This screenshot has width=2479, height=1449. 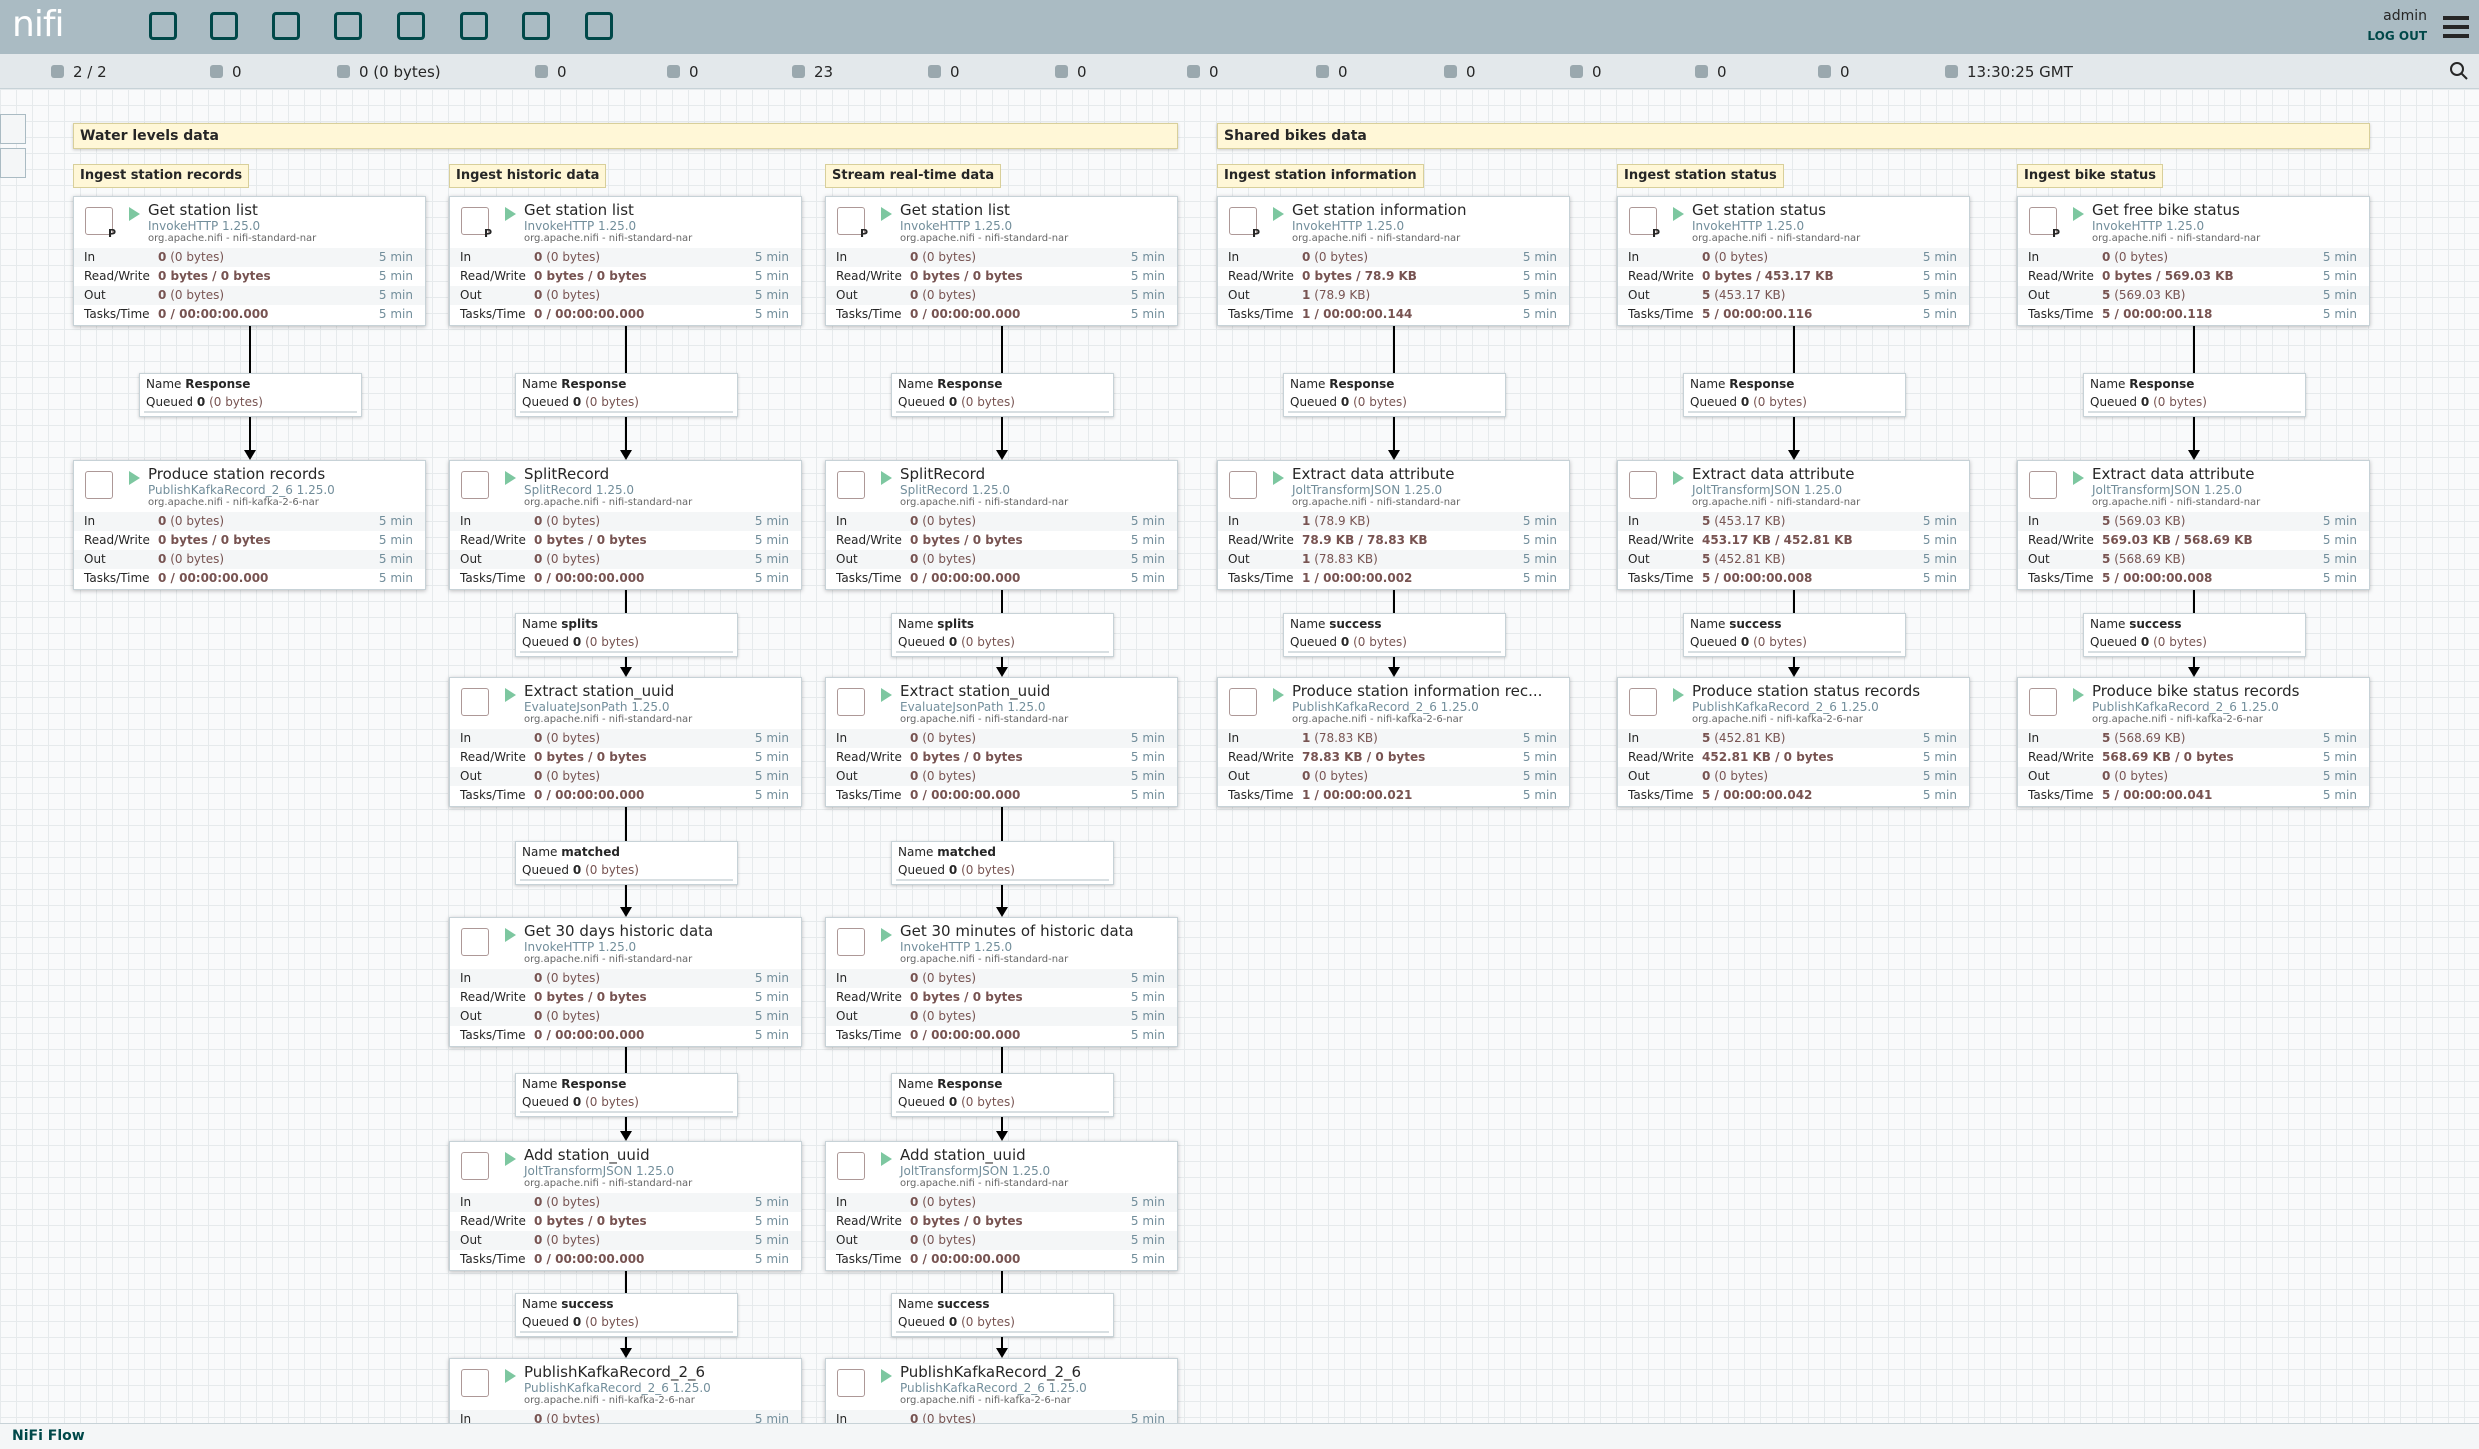 What do you see at coordinates (562, 72) in the screenshot?
I see `status-value: 0` at bounding box center [562, 72].